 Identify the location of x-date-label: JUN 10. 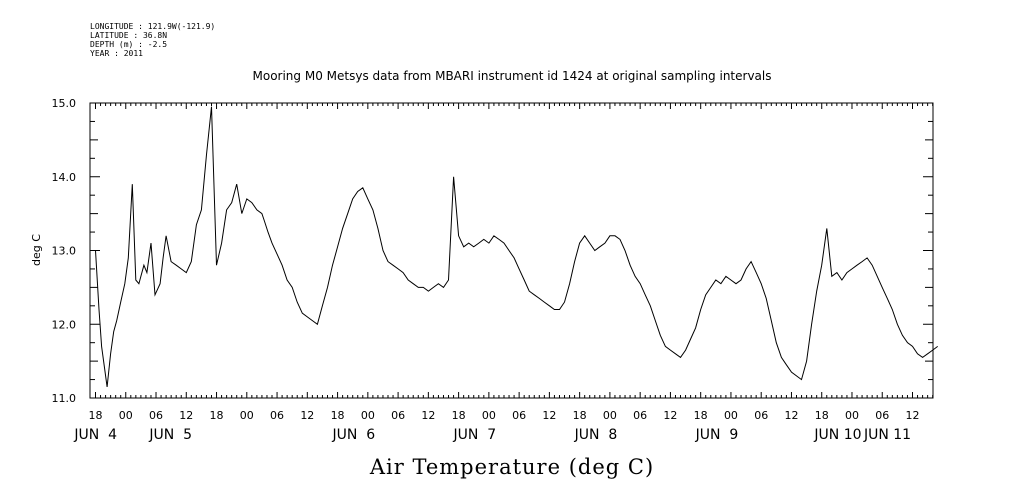
(837, 435).